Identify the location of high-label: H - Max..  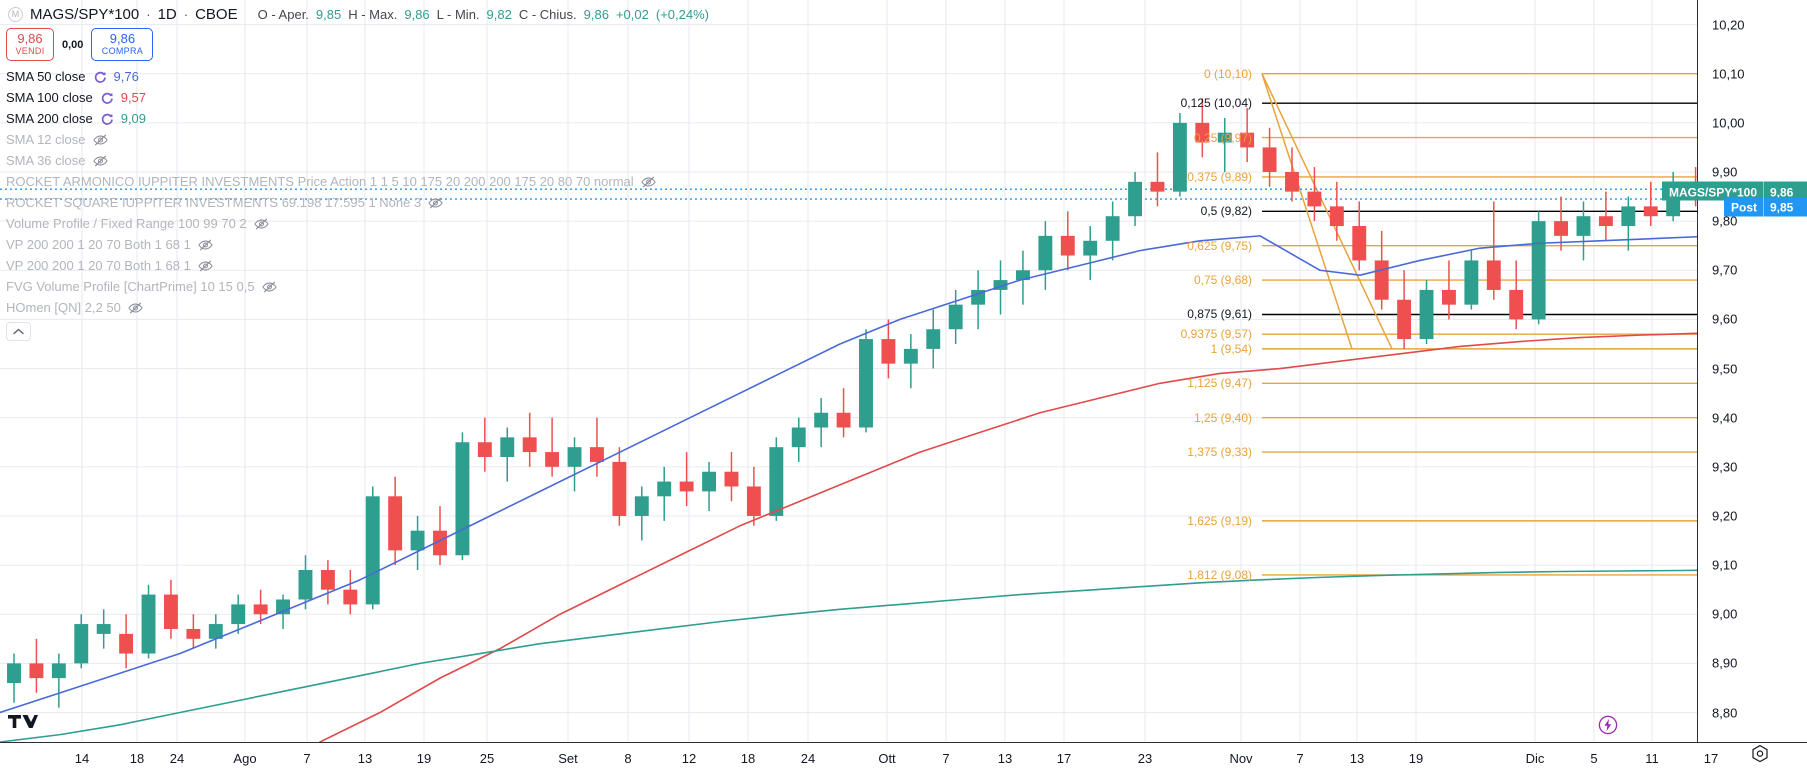
(373, 14).